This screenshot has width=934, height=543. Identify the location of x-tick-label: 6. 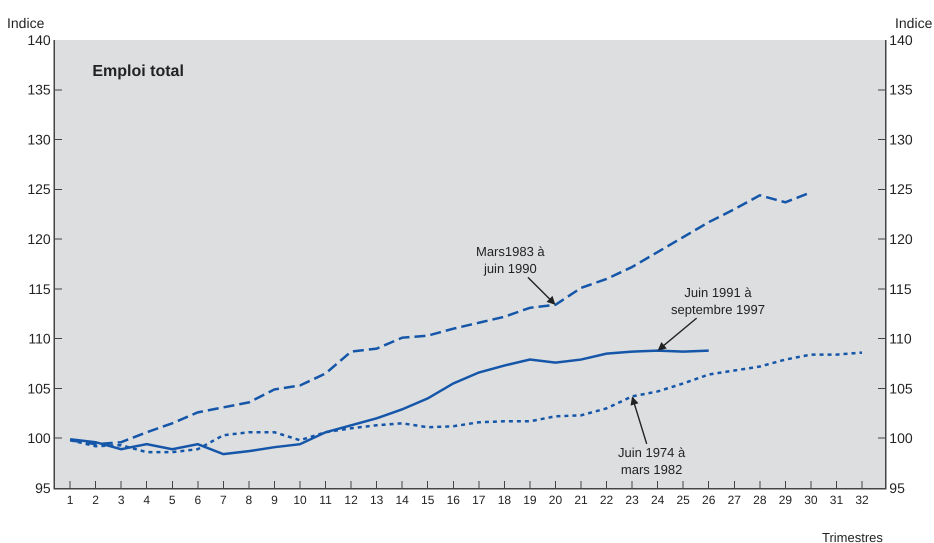
(198, 499).